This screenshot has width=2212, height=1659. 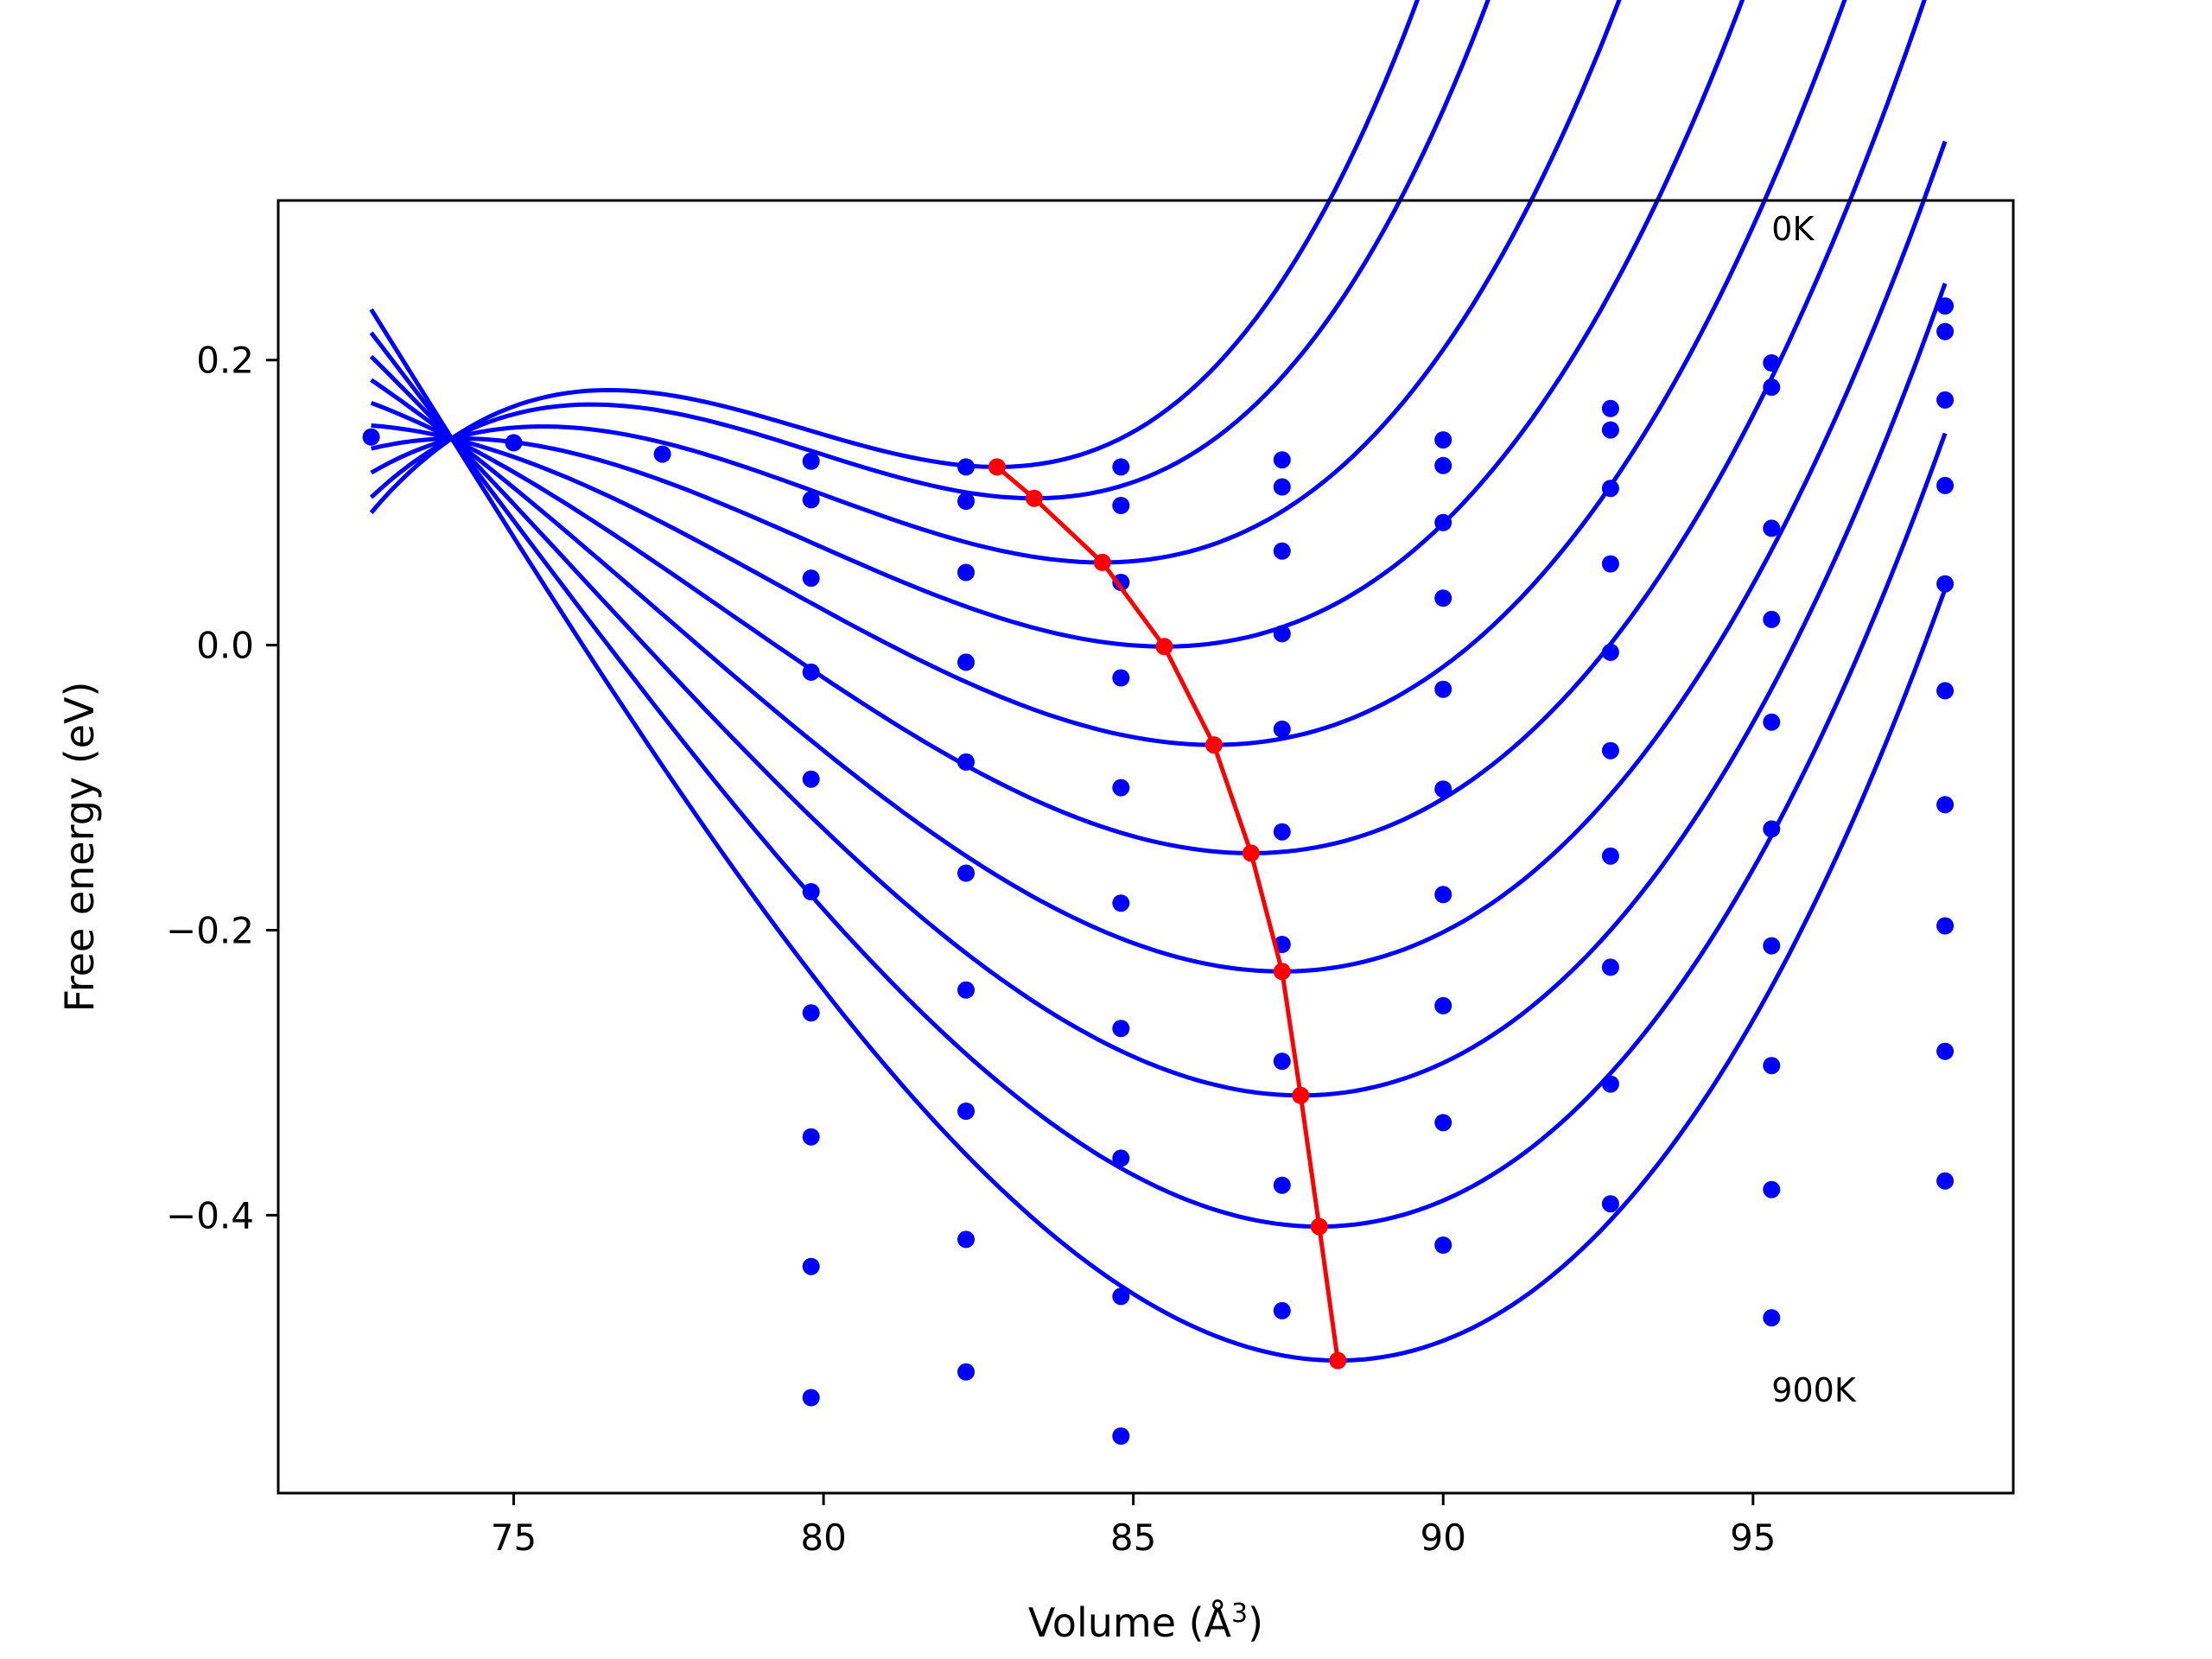 What do you see at coordinates (79, 847) in the screenshot?
I see `y-axis-label: Free energy (eV)` at bounding box center [79, 847].